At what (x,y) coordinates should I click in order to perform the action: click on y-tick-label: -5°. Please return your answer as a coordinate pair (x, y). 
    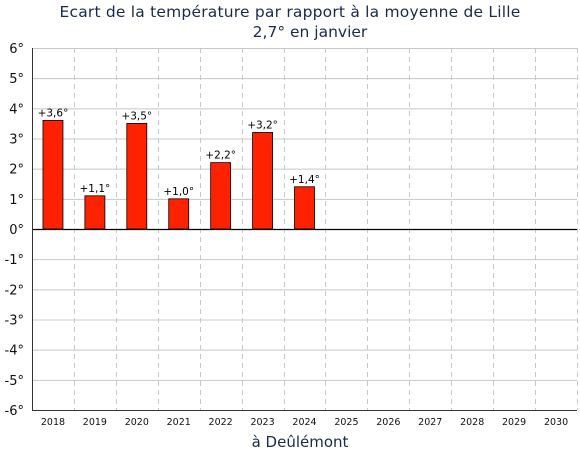
    Looking at the image, I should click on (14, 381).